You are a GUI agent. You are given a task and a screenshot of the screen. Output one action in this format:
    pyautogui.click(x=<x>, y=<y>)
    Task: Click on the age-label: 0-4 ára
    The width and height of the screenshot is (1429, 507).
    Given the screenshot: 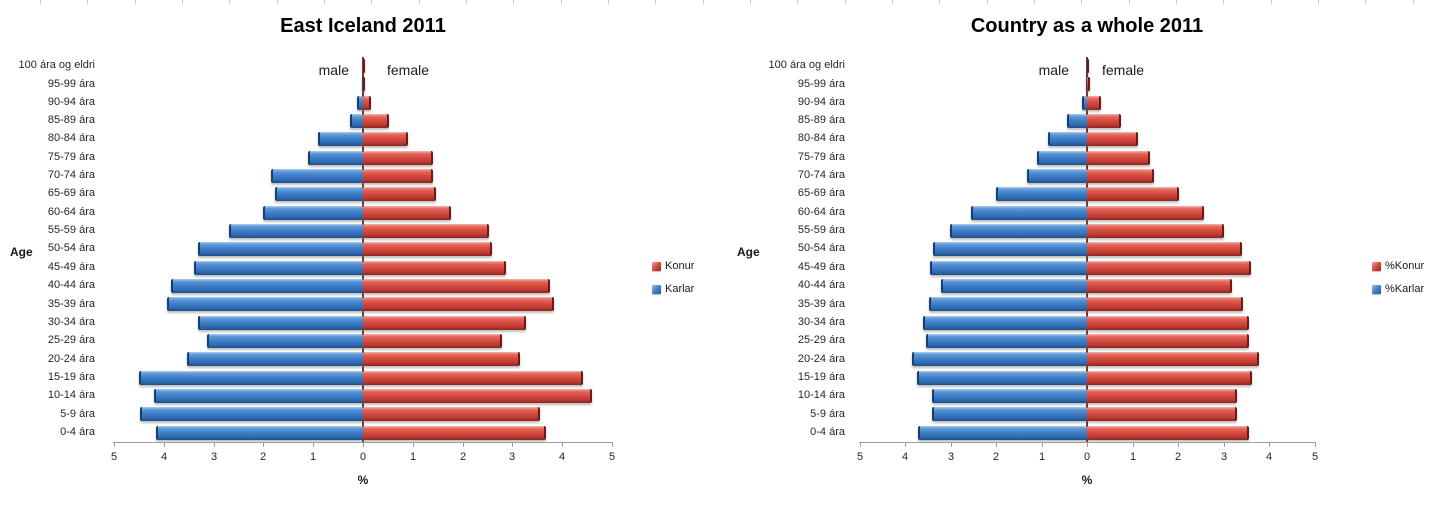 What is the action you would take?
    pyautogui.click(x=827, y=432)
    